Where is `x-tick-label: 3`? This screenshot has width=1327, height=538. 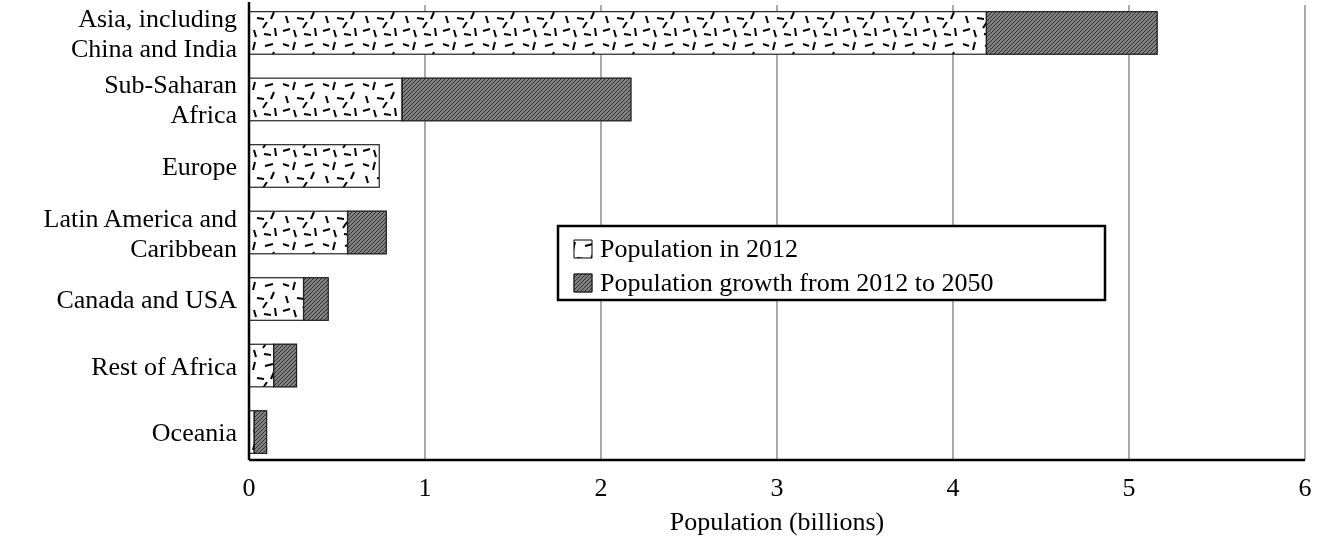 x-tick-label: 3 is located at coordinates (777, 487).